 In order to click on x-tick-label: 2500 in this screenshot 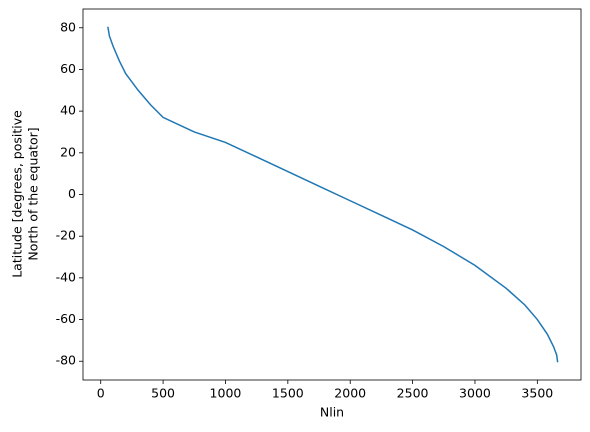, I will do `click(413, 393)`.